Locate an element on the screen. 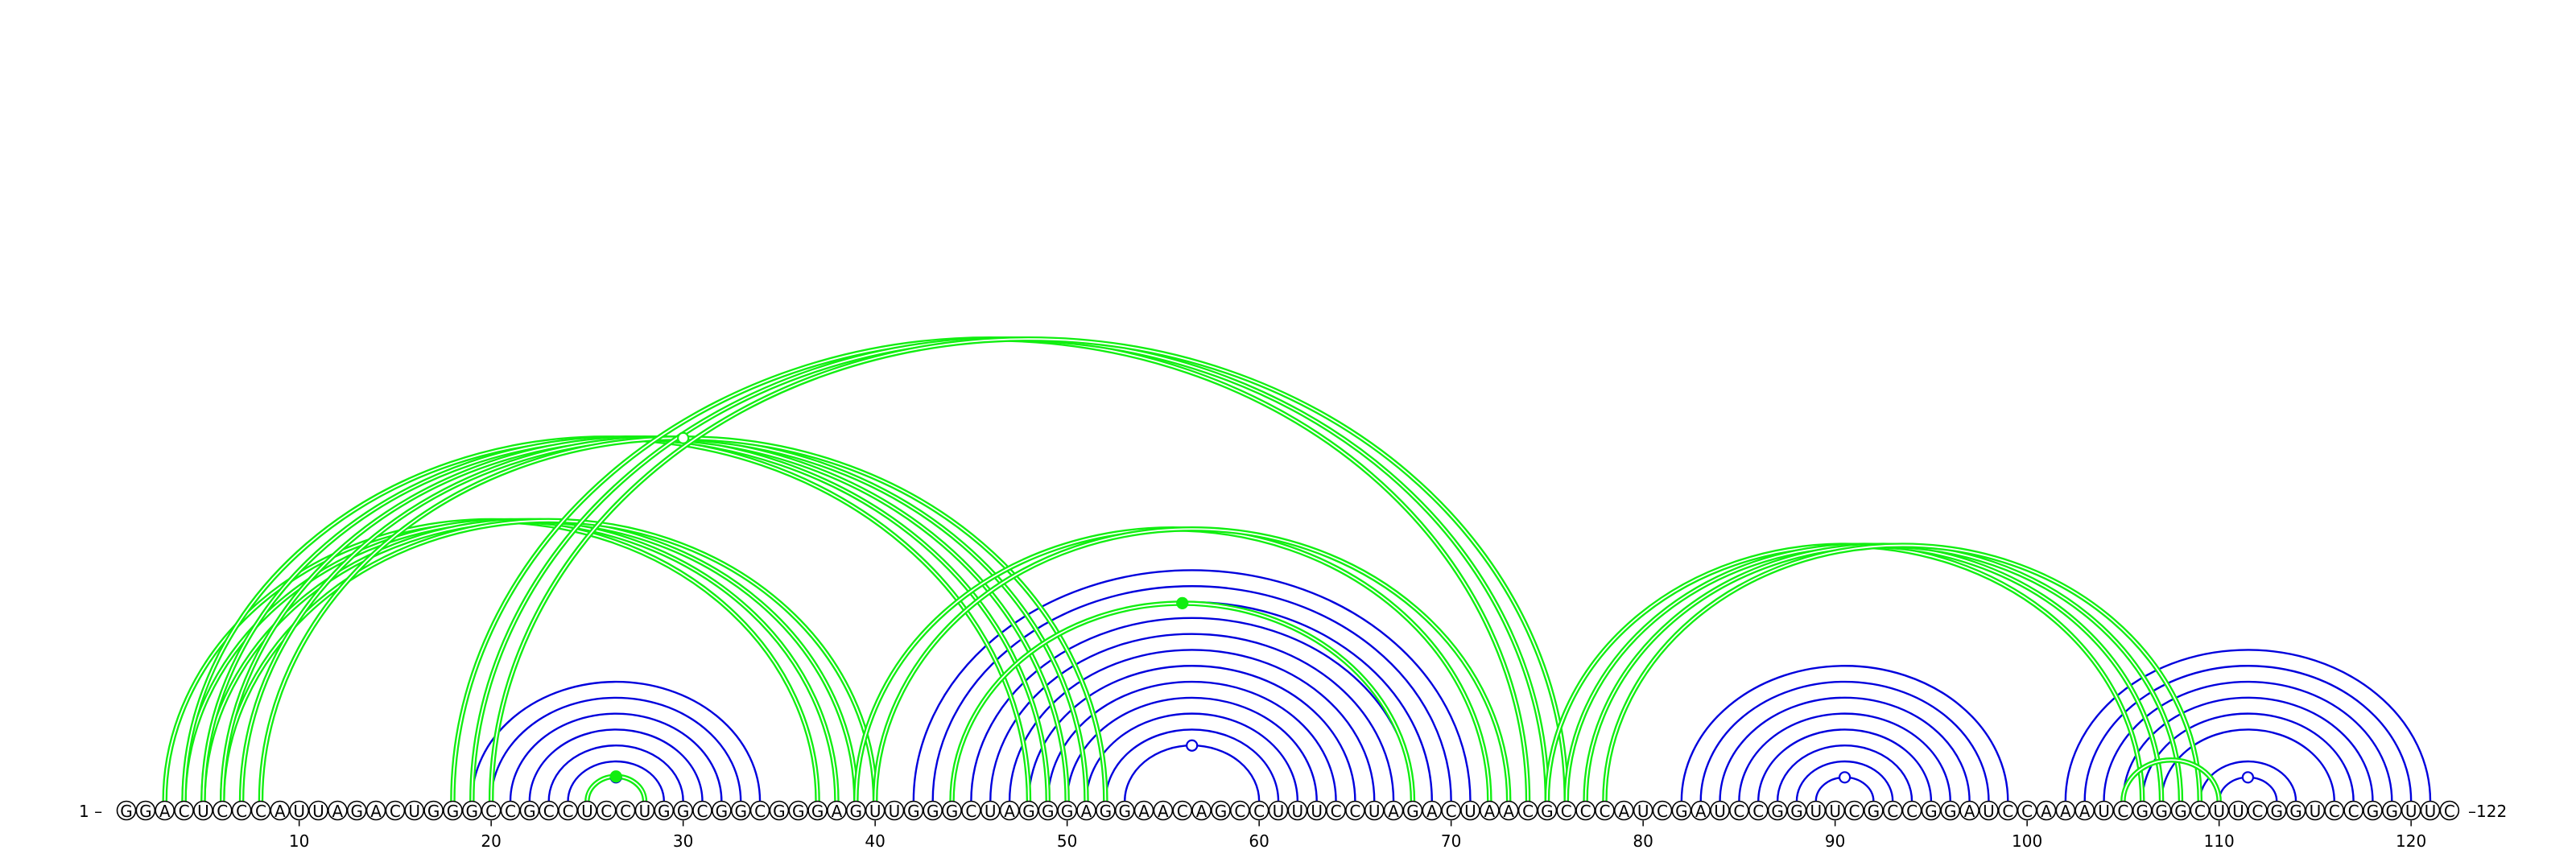 The width and height of the screenshot is (2576, 858). nucleotide-109: C is located at coordinates (2200, 811).